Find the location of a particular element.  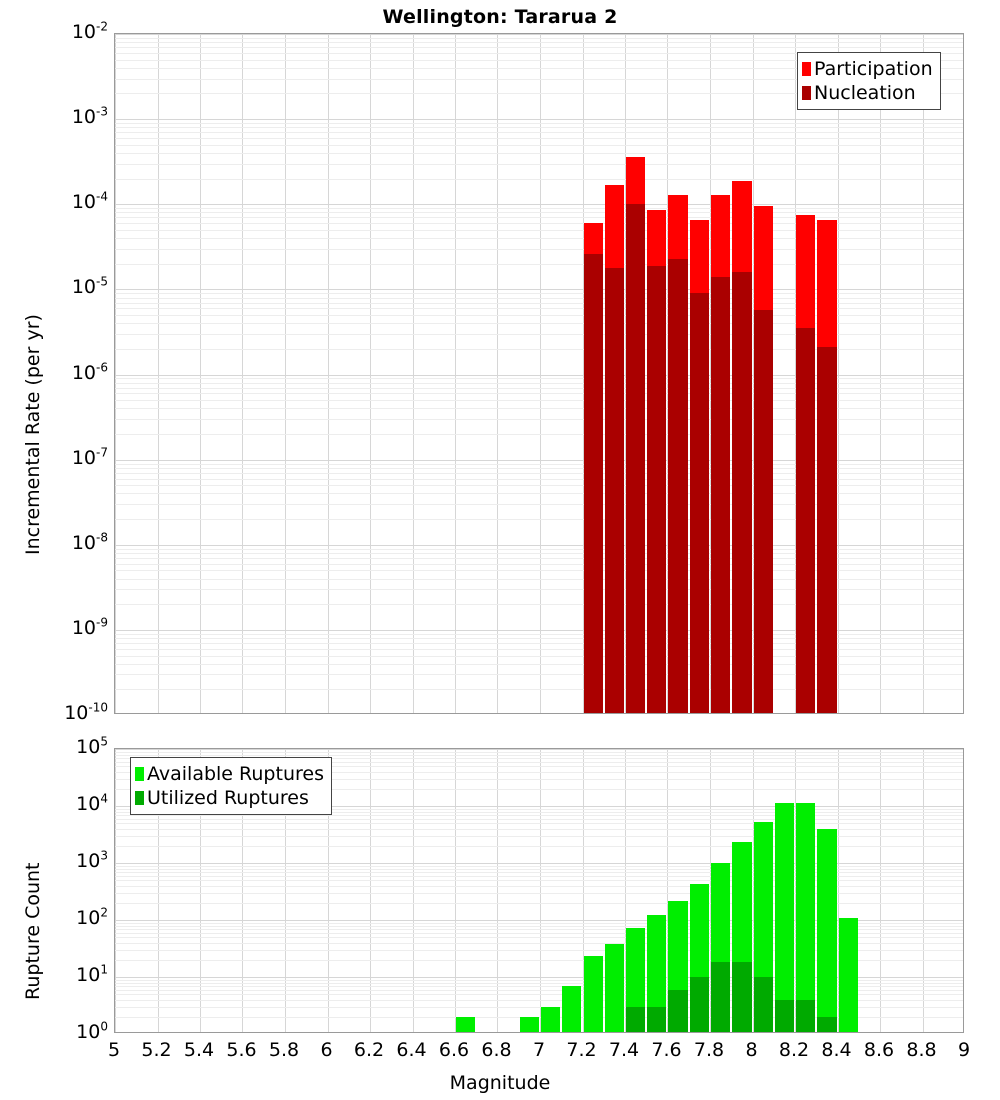

x-tick-label: 6.6 is located at coordinates (454, 1050).